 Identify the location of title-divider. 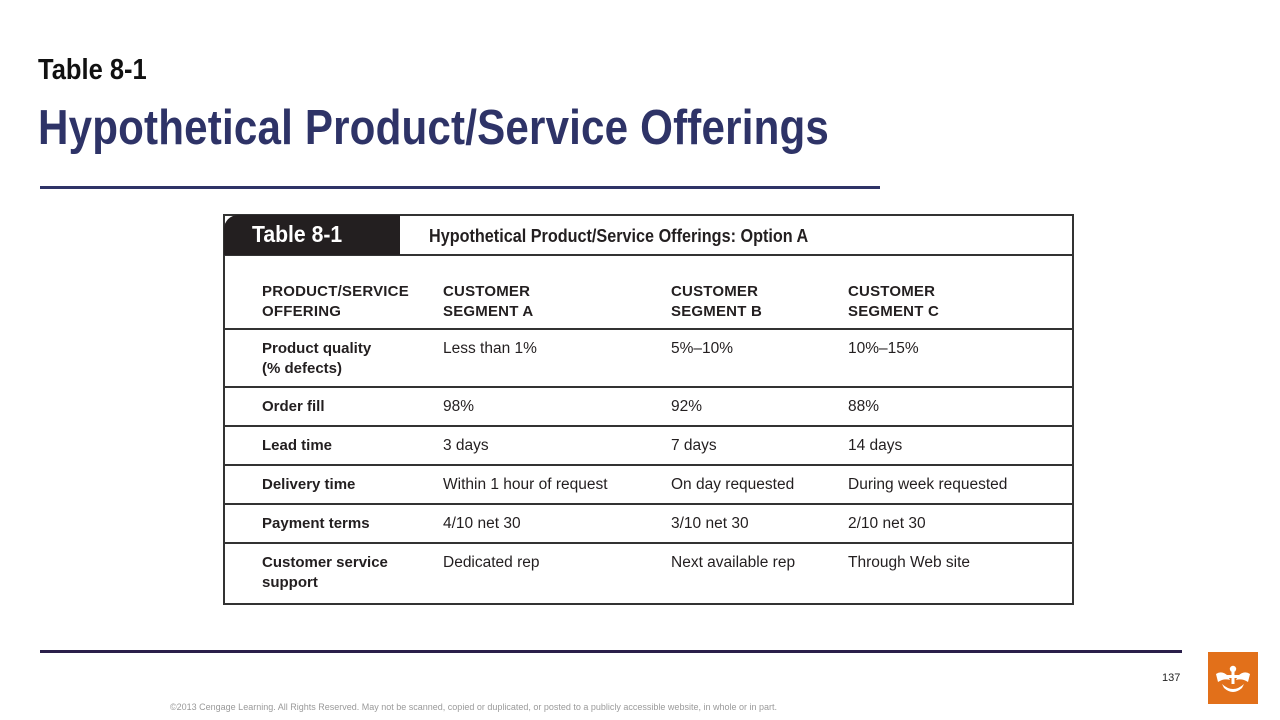
(460, 187).